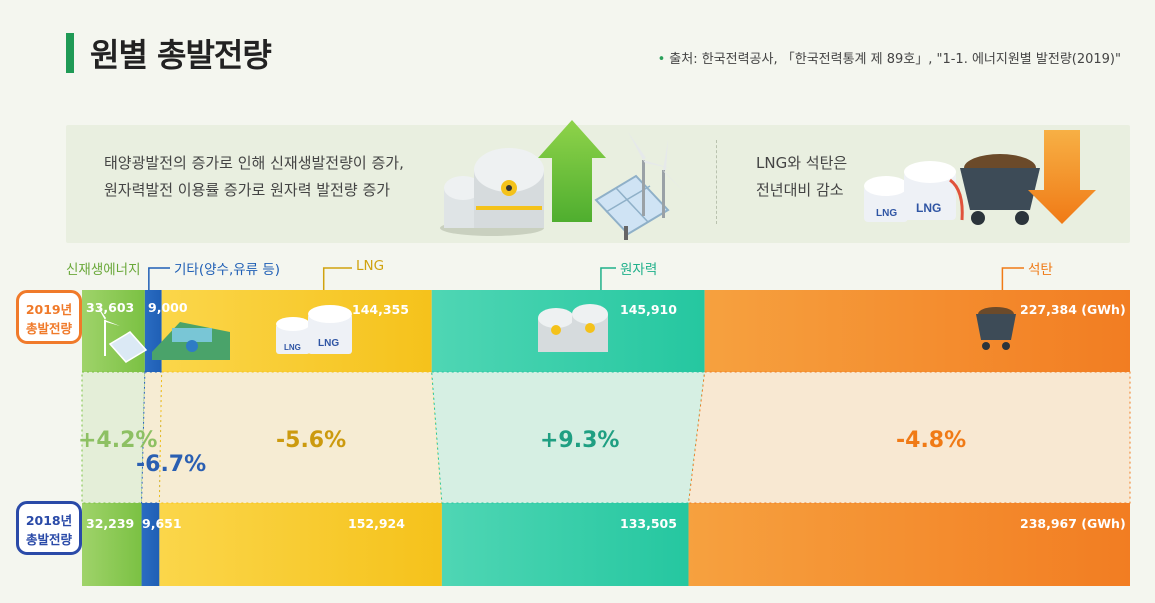 This screenshot has height=603, width=1155. I want to click on bar-2018-renewable, so click(112, 544).